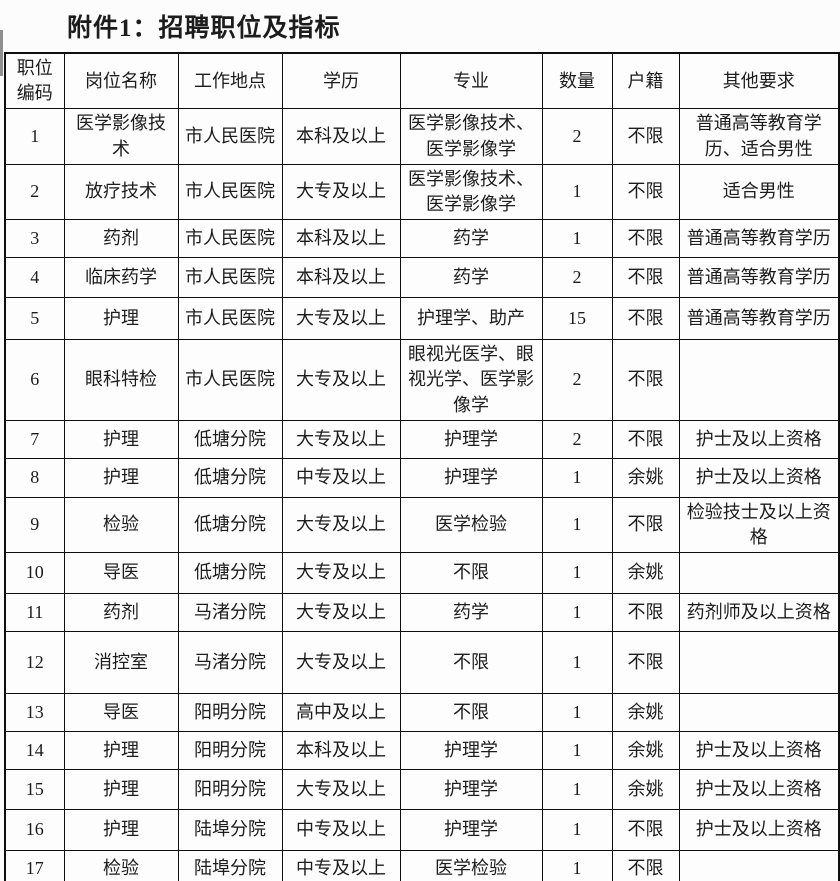 The image size is (840, 881). I want to click on cell-position-name: 眼科特检, so click(121, 380).